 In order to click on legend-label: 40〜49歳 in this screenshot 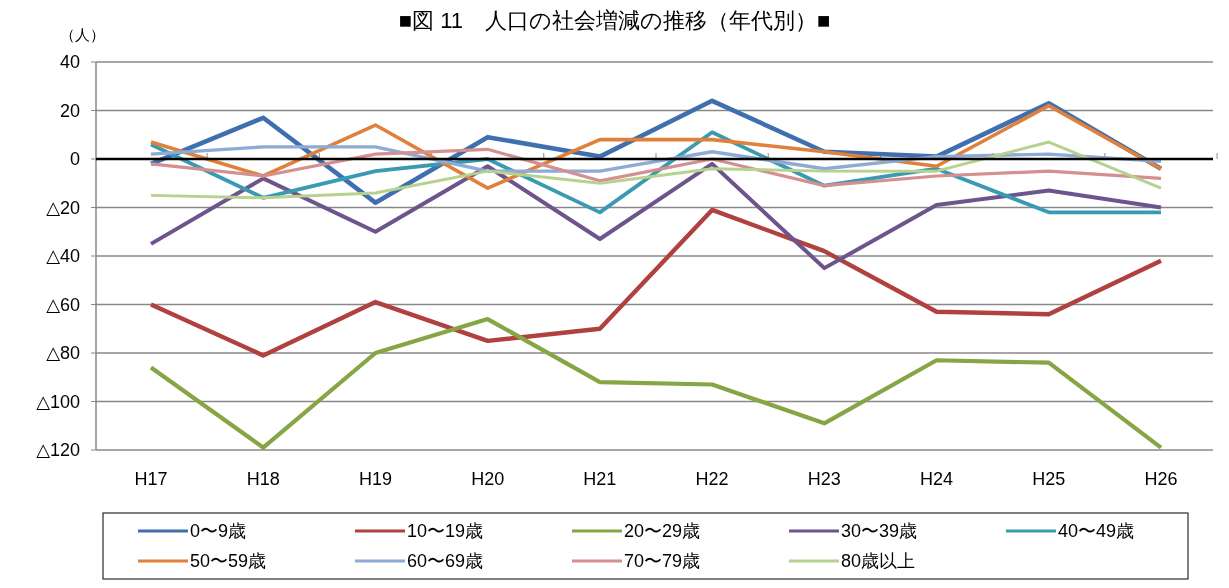, I will do `click(1096, 531)`.